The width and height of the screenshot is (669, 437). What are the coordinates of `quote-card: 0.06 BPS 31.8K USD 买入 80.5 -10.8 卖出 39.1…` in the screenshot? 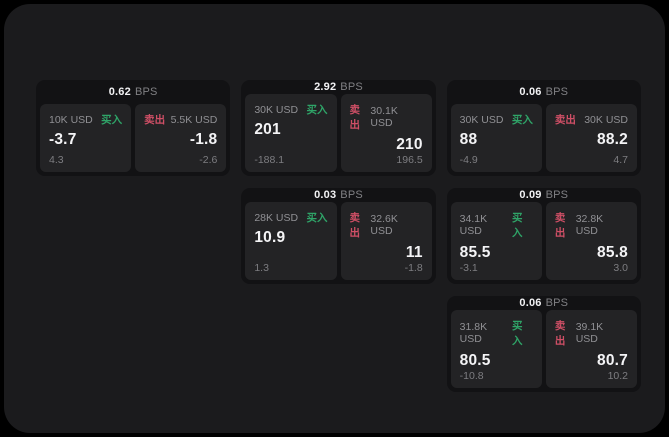 It's located at (543, 344).